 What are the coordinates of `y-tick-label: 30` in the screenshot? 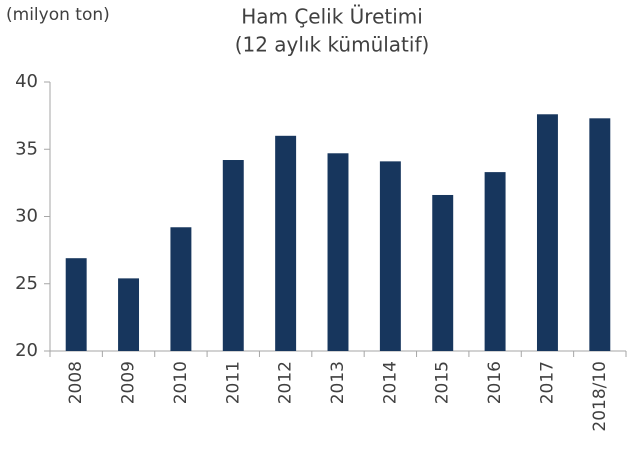 It's located at (26, 216).